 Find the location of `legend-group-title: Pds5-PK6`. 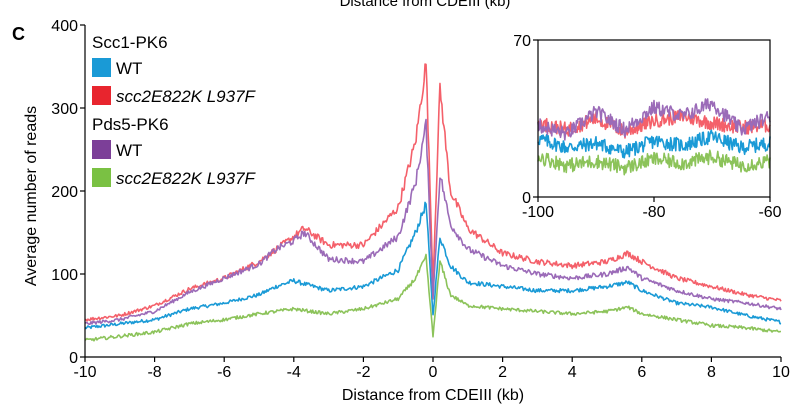

legend-group-title: Pds5-PK6 is located at coordinates (130, 124).